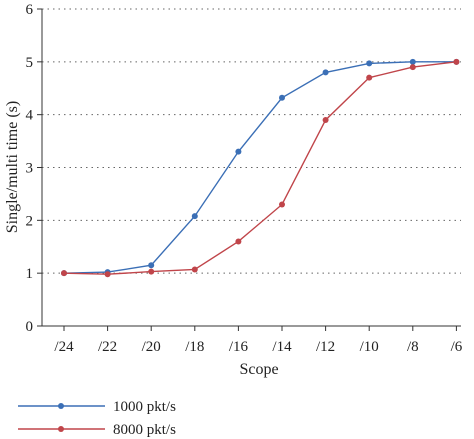  I want to click on x-tick-label: /12, so click(325, 347).